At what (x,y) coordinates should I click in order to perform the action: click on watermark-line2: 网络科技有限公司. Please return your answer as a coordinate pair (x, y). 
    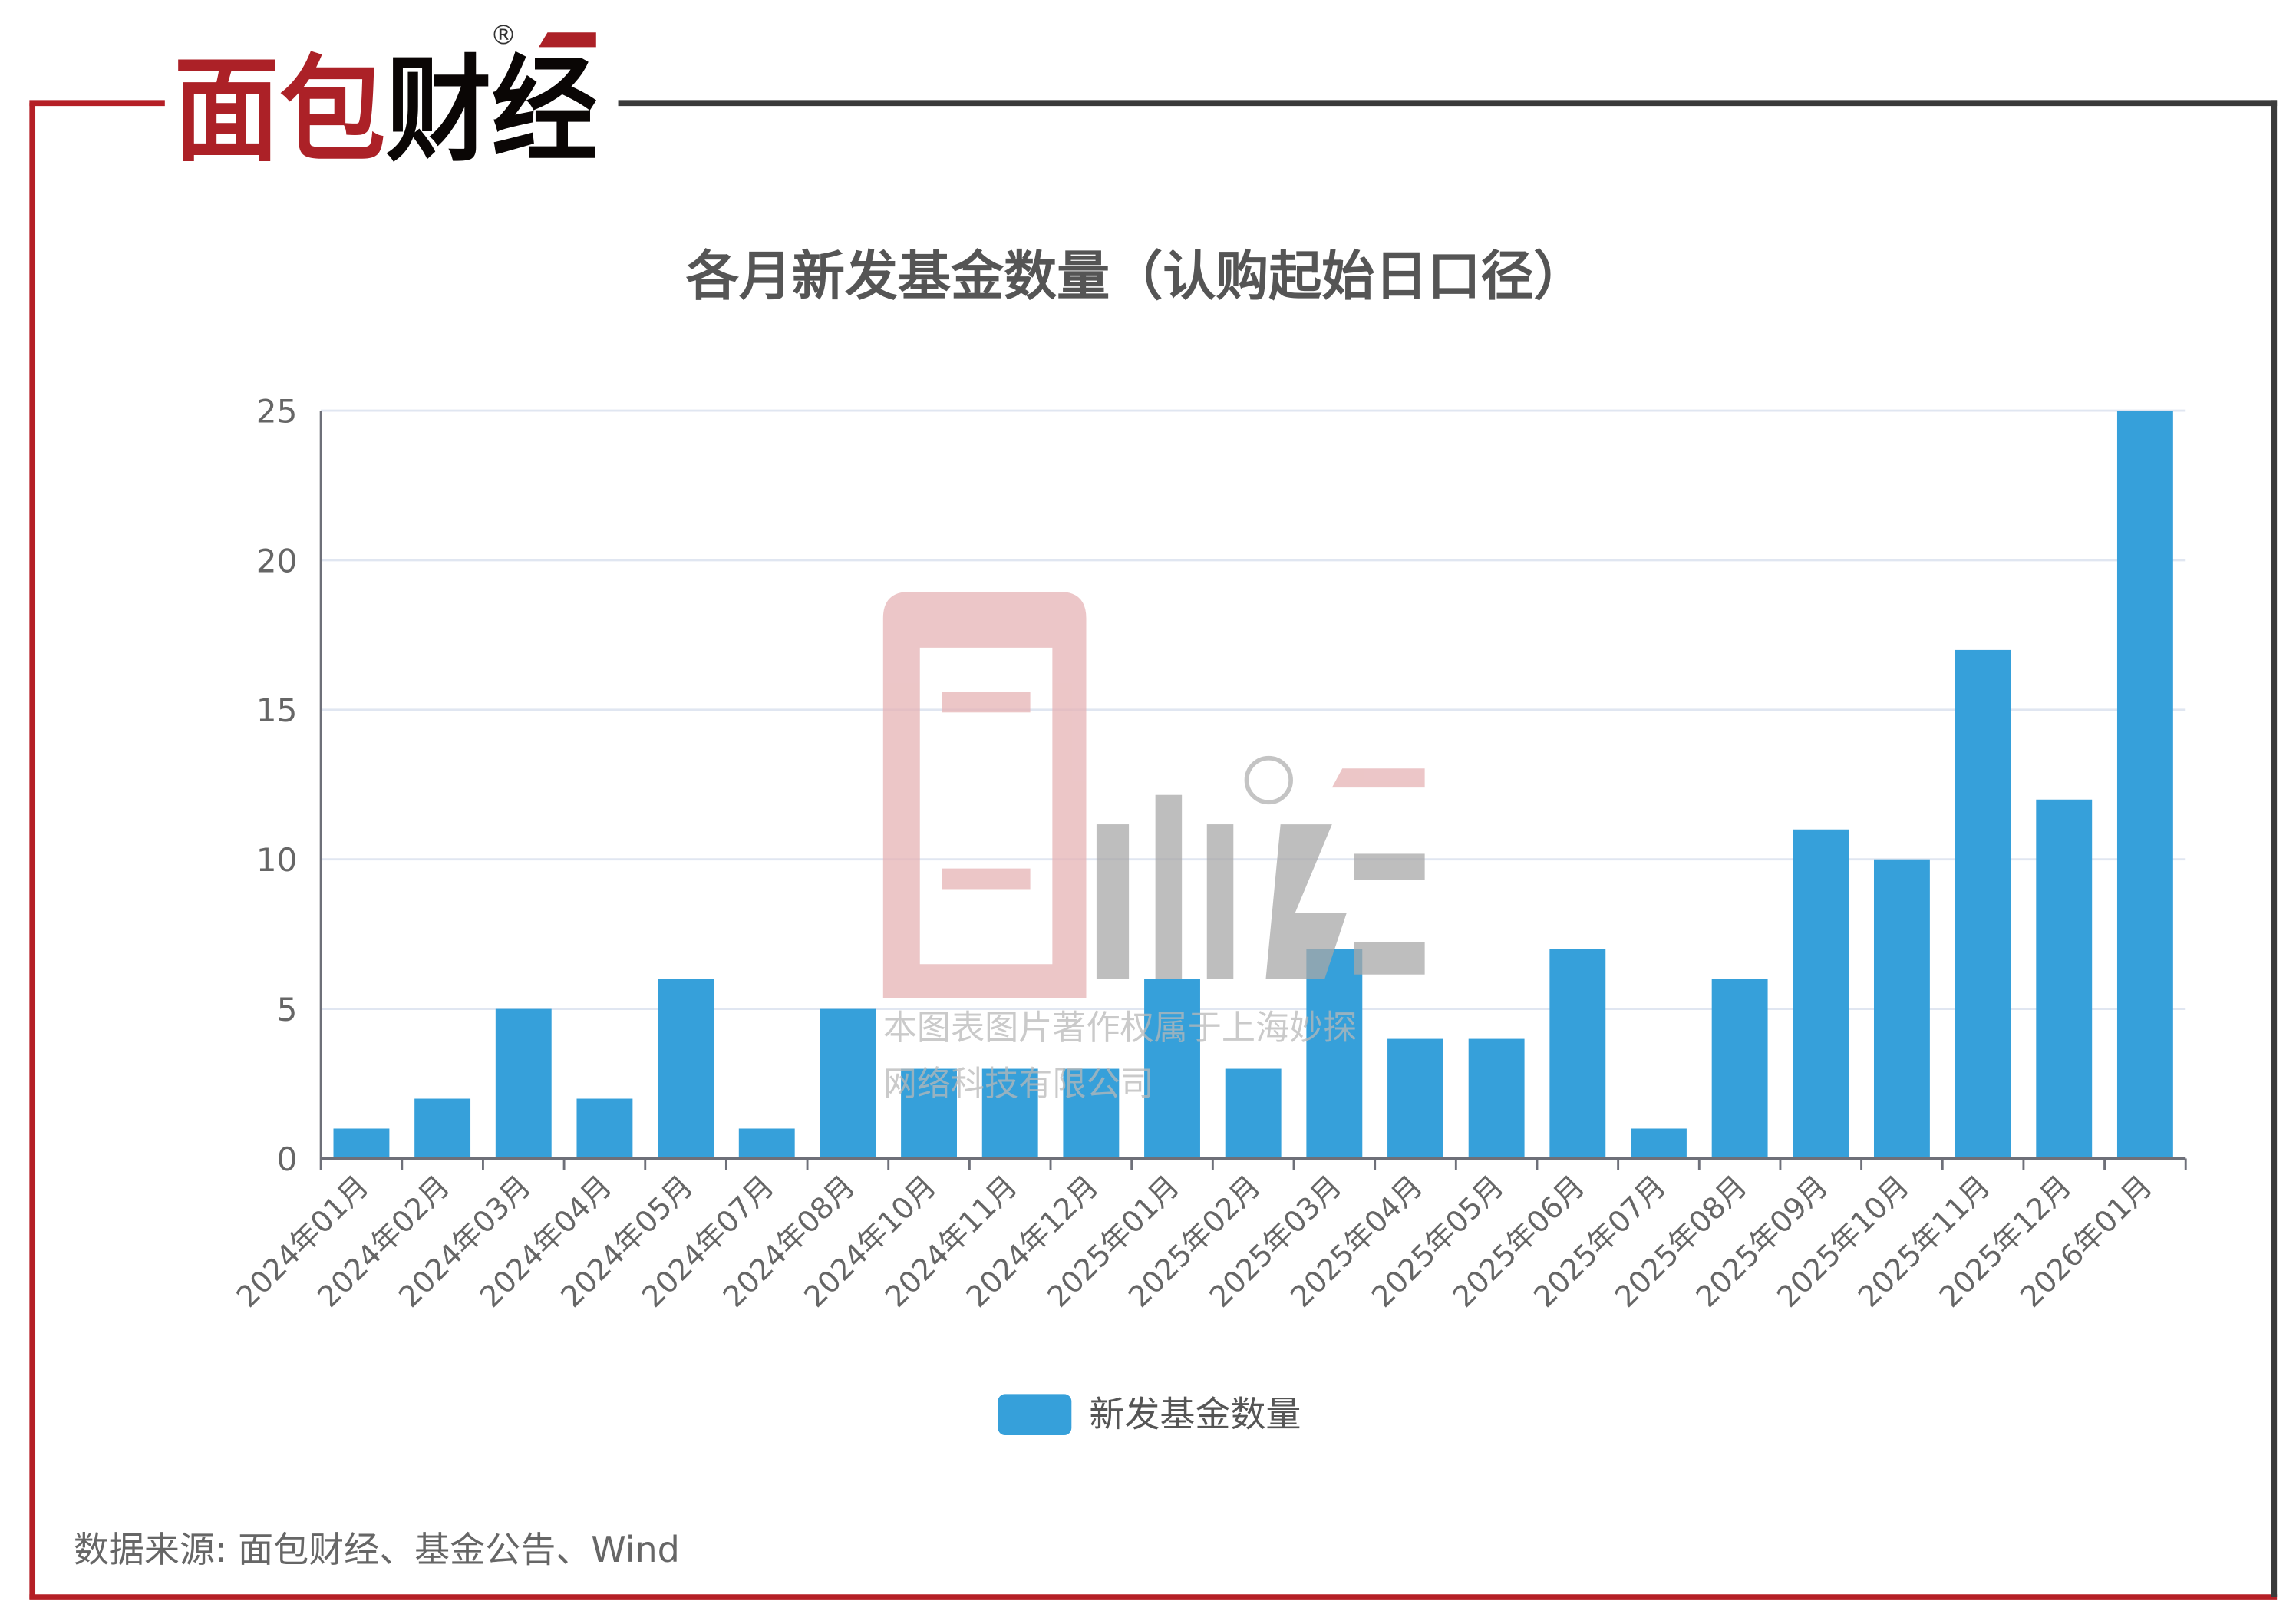
    Looking at the image, I should click on (1018, 1084).